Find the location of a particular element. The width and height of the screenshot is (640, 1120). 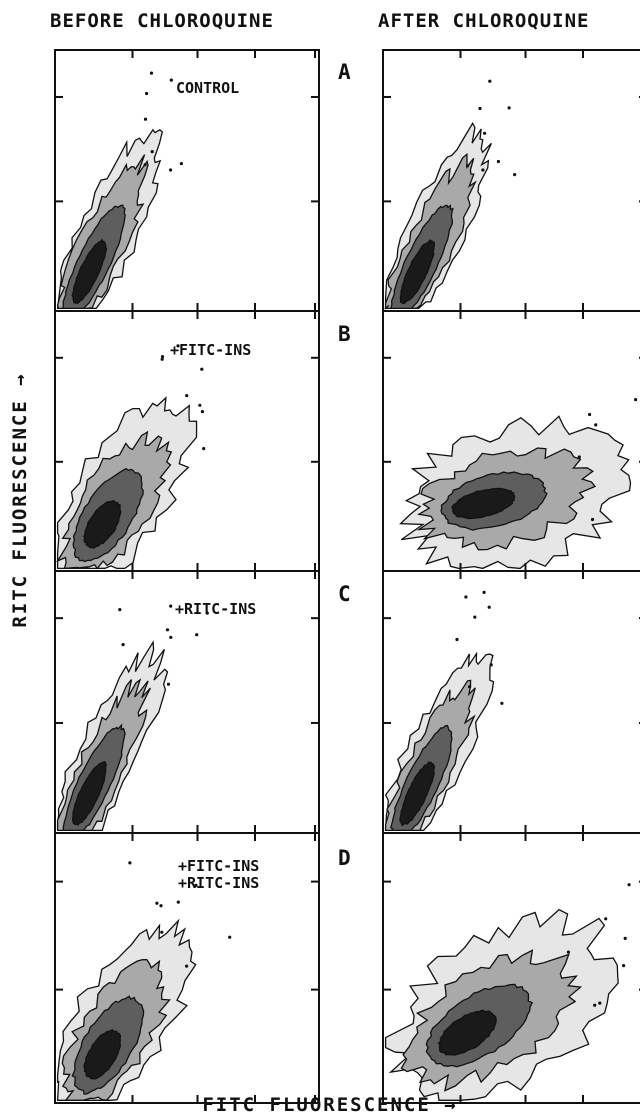

column-header-after: AFTER CHLOROQUINE is located at coordinates (484, 21).